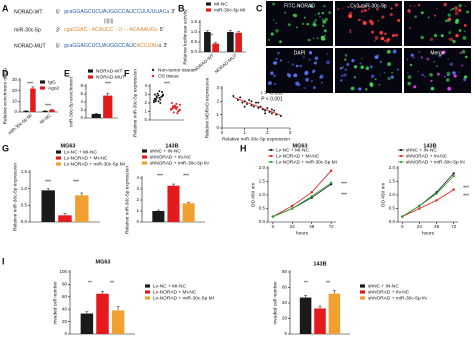 Image resolution: width=474 pixels, height=342 pixels. I want to click on y-tick-label: 1.0, so click(24, 188).